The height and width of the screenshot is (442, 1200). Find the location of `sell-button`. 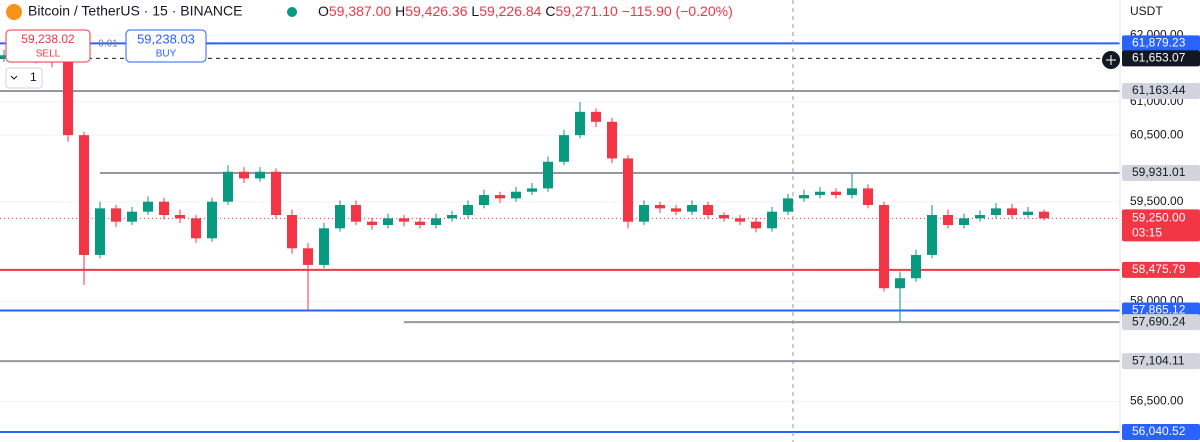

sell-button is located at coordinates (48, 46).